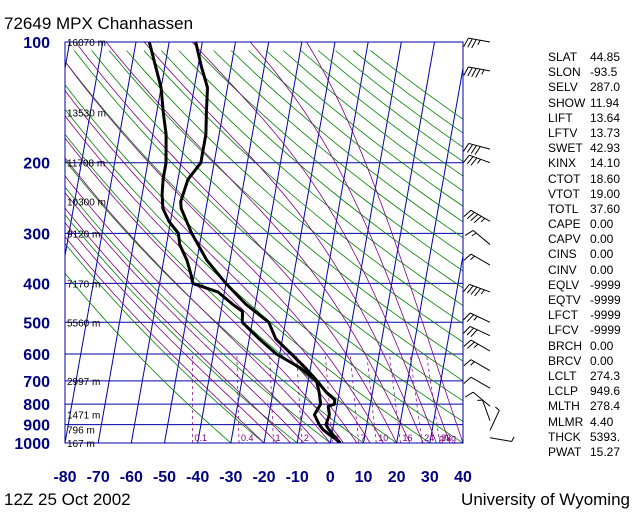 The width and height of the screenshot is (640, 512). I want to click on index-row: MLTH 278.4, so click(593, 406).